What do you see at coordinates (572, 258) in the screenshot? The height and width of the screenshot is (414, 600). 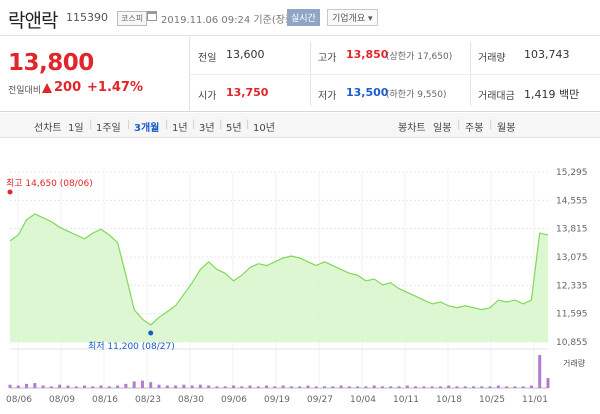 I see `y-tick-label: 13,075` at bounding box center [572, 258].